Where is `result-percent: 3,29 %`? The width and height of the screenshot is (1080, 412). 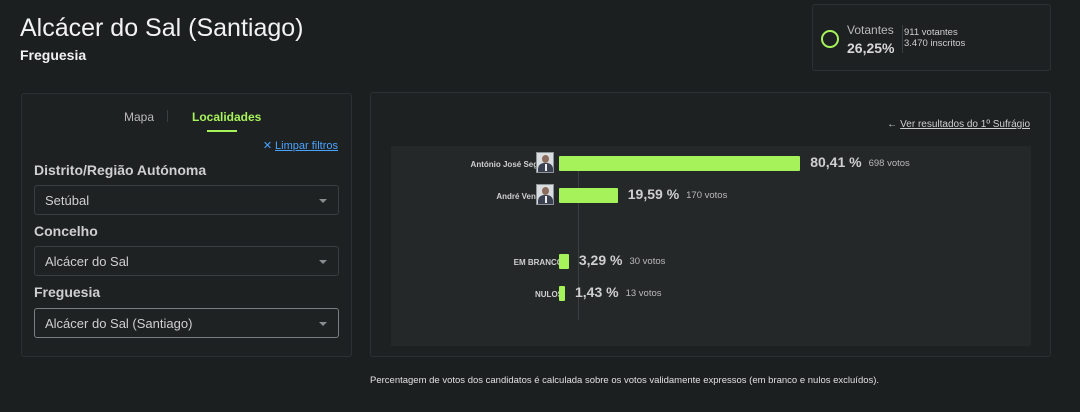 result-percent: 3,29 % is located at coordinates (600, 260).